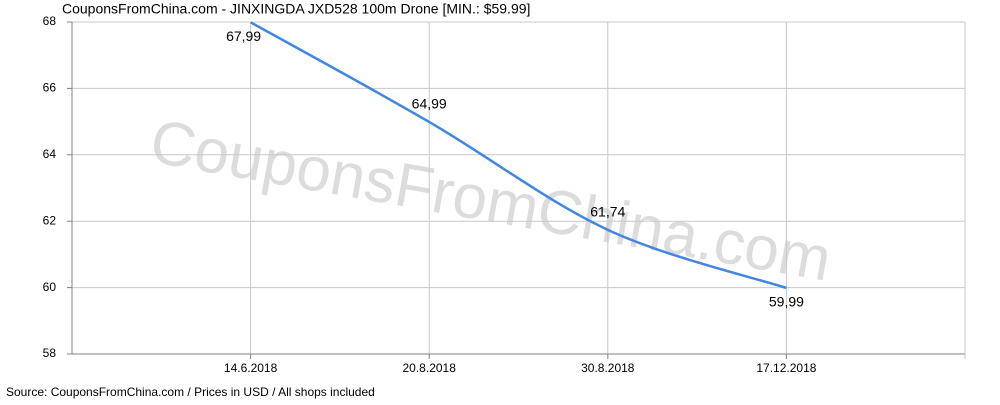 This screenshot has width=1000, height=405. Describe the element at coordinates (429, 104) in the screenshot. I see `value-label: 64,99` at that location.